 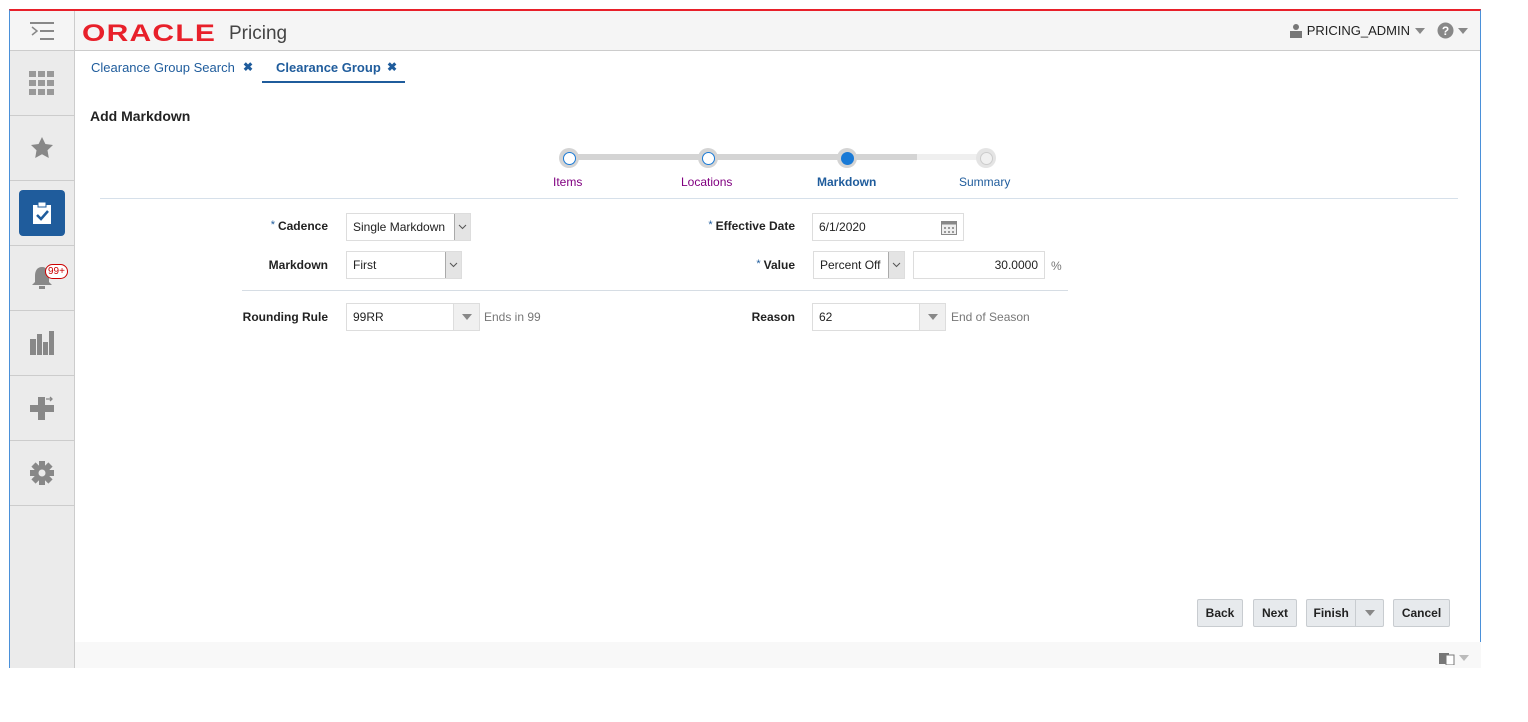 What do you see at coordinates (770, 157) in the screenshot?
I see `train-progress-bar` at bounding box center [770, 157].